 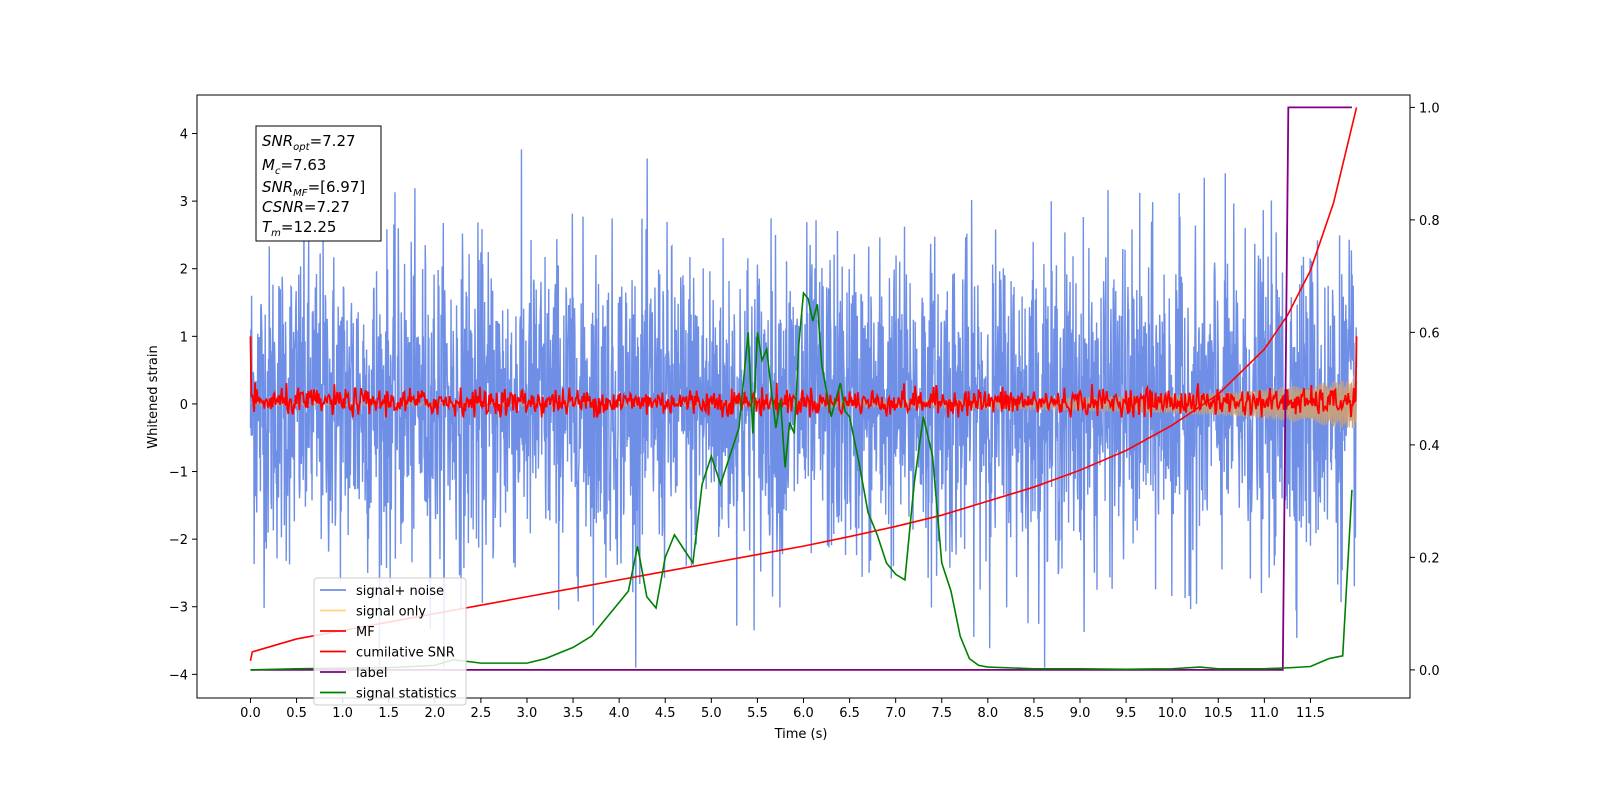 I want to click on x-tick-label: 7.5, so click(x=941, y=713).